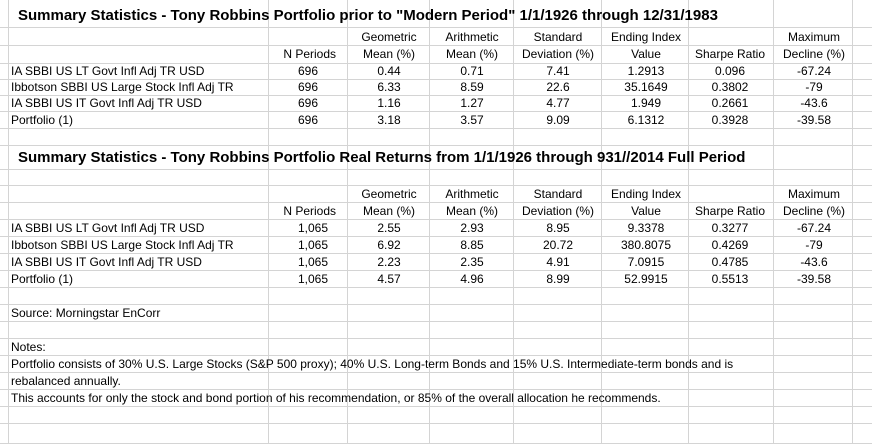  I want to click on cell-value: 7.0915, so click(646, 262).